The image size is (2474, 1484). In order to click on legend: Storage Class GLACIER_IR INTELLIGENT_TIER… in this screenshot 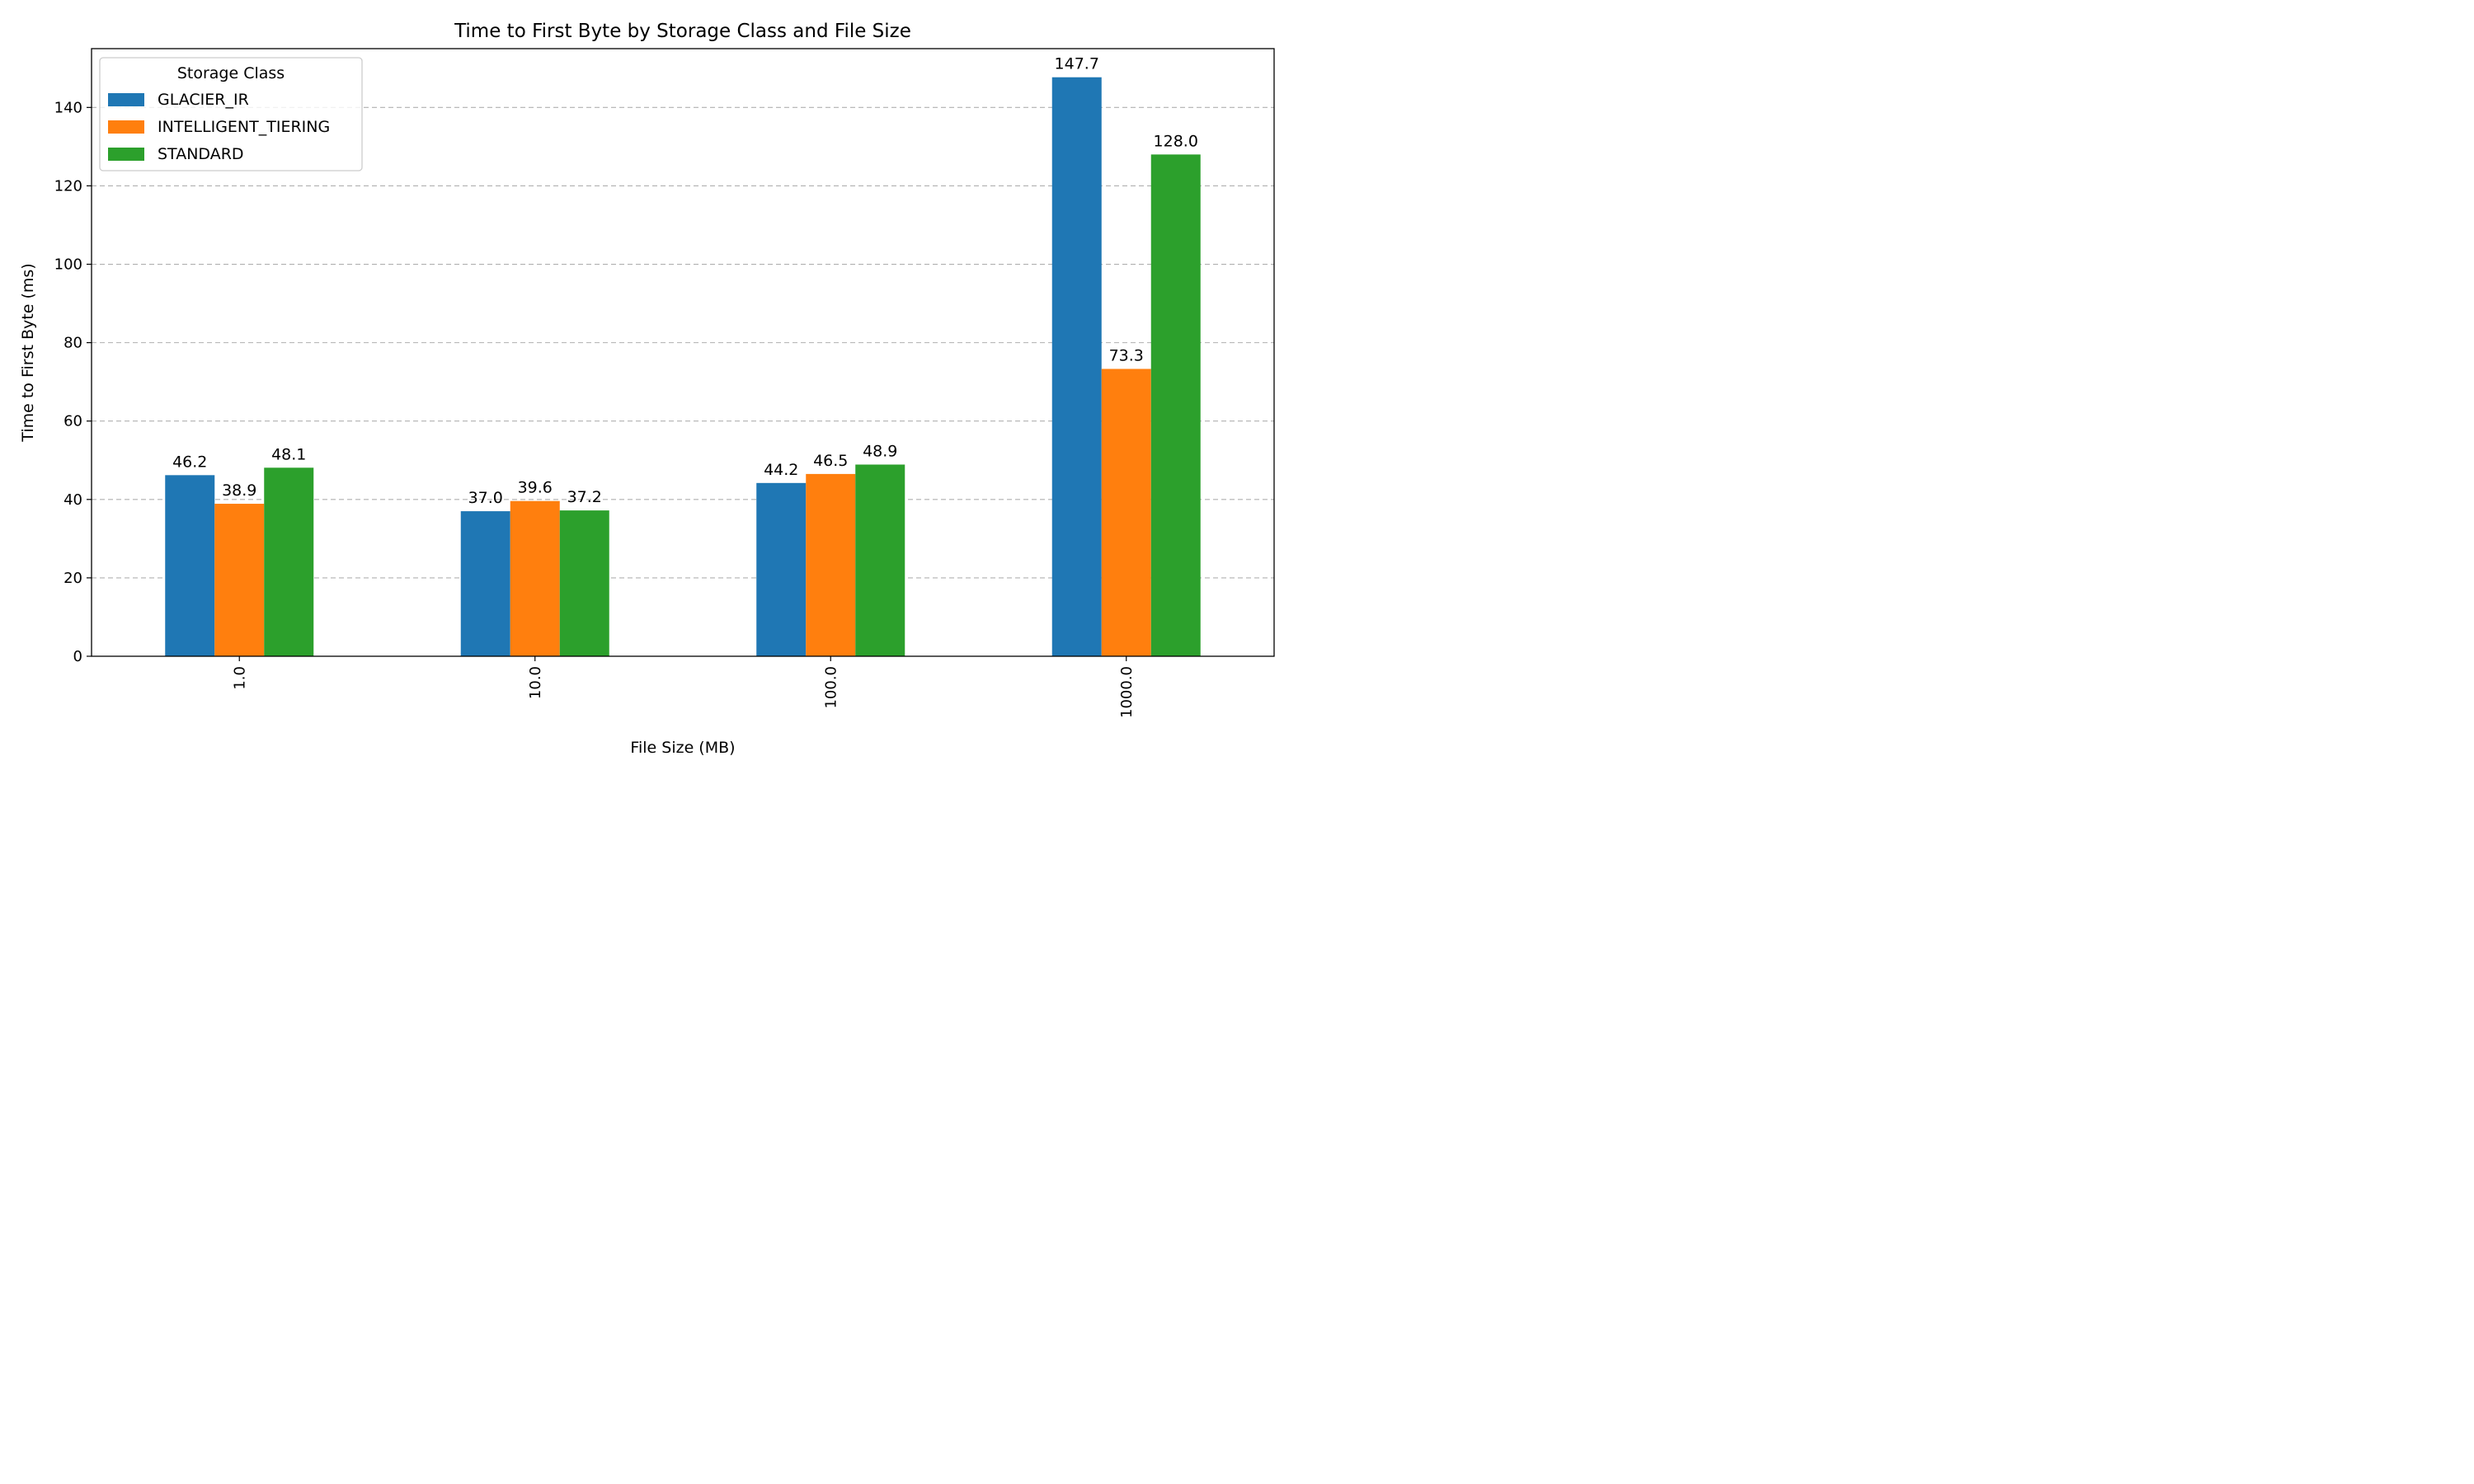, I will do `click(231, 114)`.